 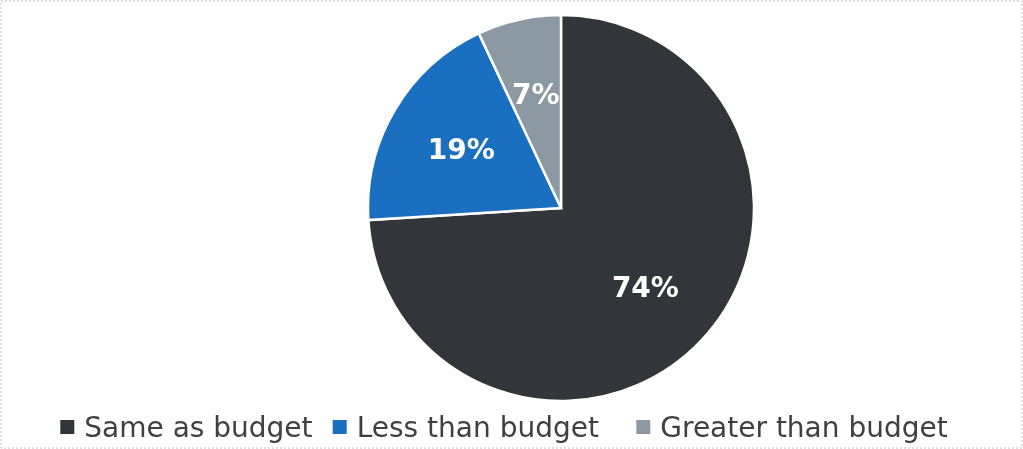 I want to click on legend-label: Less than budget, so click(x=477, y=427).